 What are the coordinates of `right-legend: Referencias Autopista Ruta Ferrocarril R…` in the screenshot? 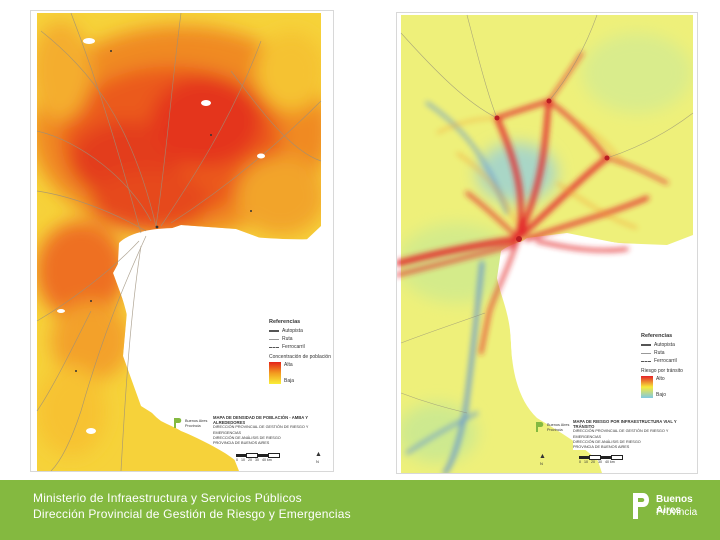 It's located at (668, 366).